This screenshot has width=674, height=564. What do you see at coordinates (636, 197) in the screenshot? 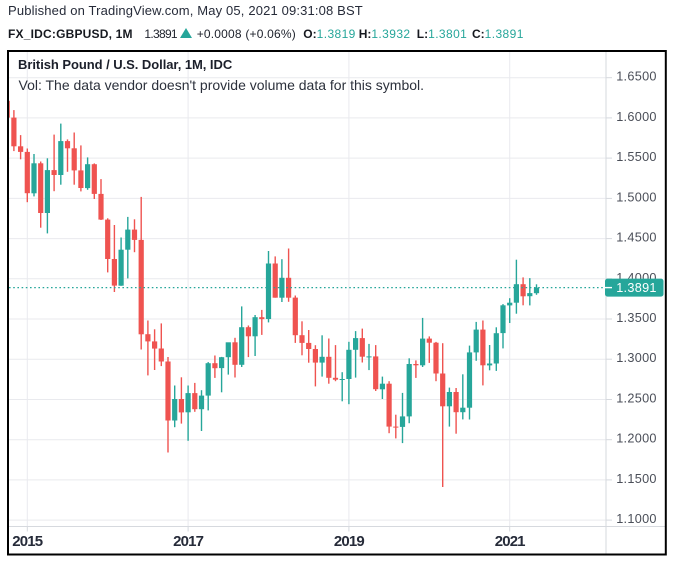
I see `svg-text: 1.5000` at bounding box center [636, 197].